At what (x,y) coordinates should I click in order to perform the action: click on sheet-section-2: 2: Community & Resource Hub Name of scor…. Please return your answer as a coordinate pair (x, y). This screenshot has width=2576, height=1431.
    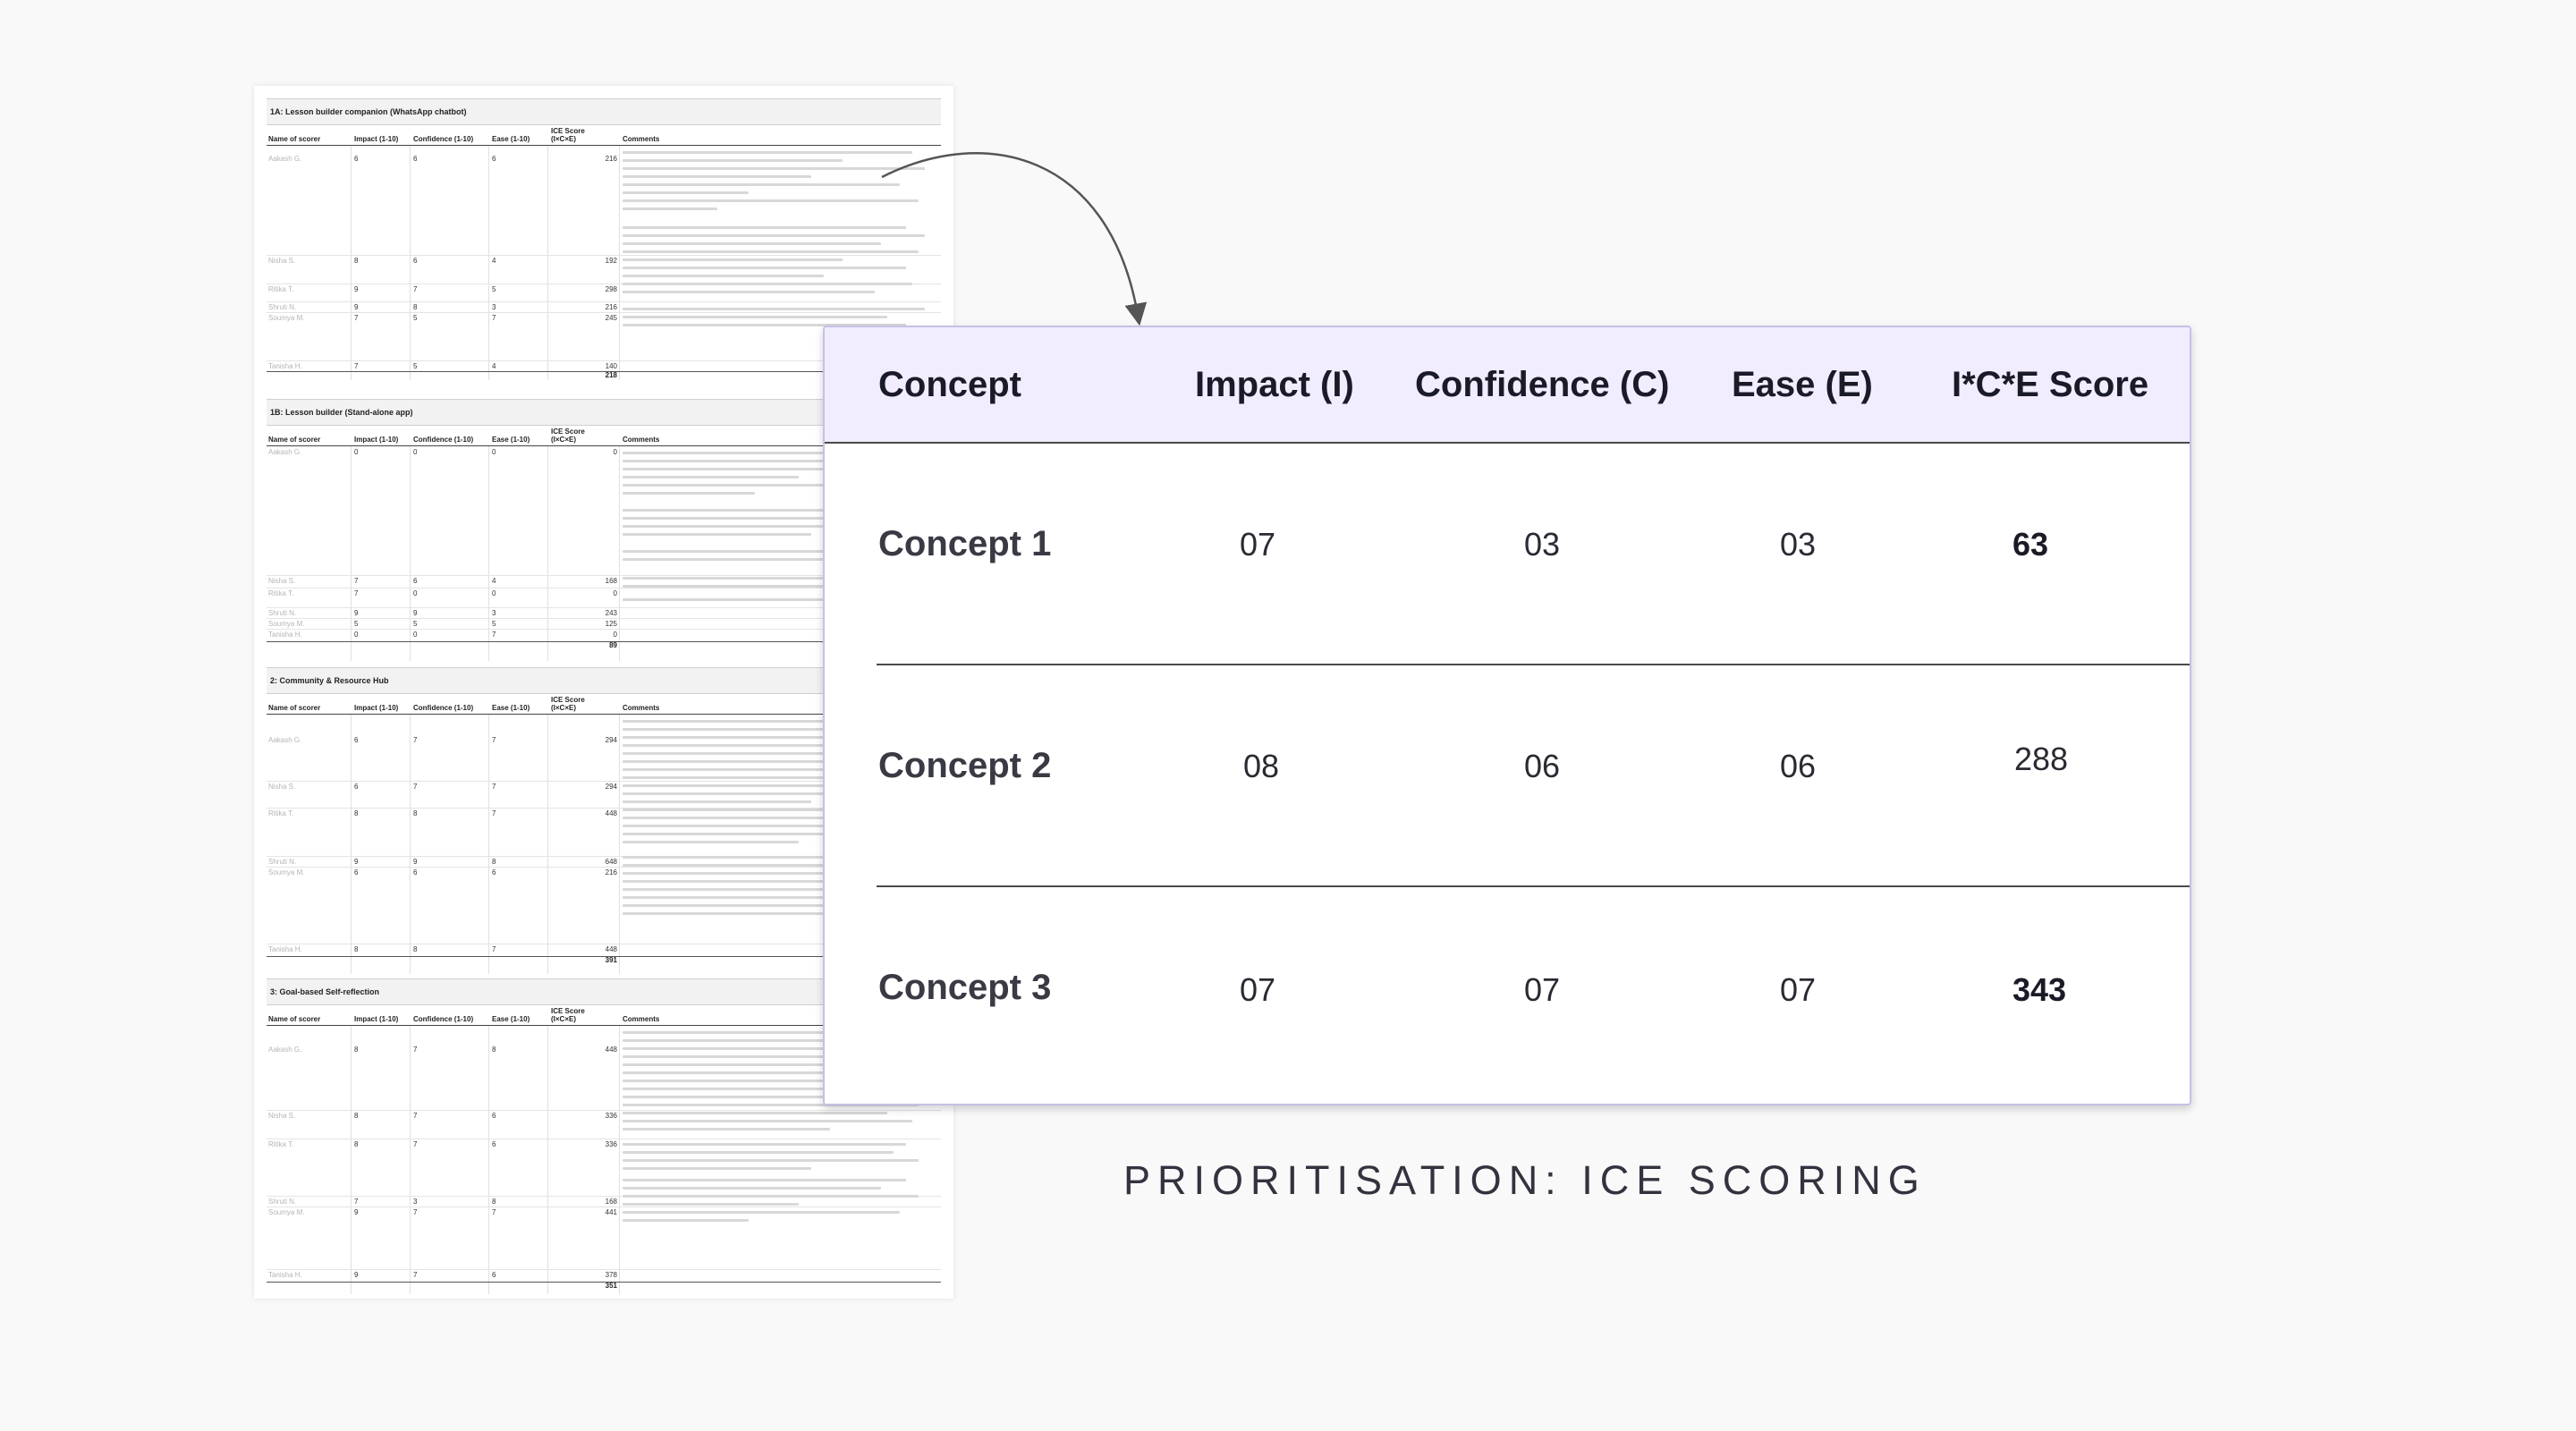
    Looking at the image, I should click on (604, 821).